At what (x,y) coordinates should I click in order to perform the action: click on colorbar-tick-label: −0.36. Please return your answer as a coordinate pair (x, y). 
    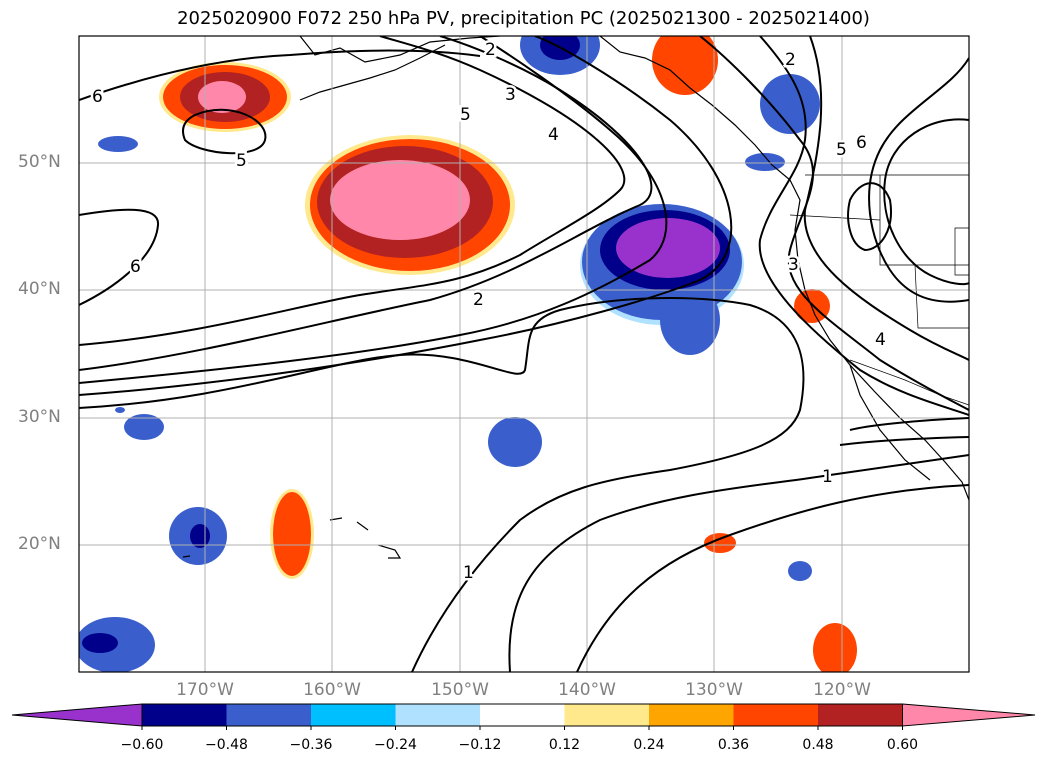
    Looking at the image, I should click on (311, 745).